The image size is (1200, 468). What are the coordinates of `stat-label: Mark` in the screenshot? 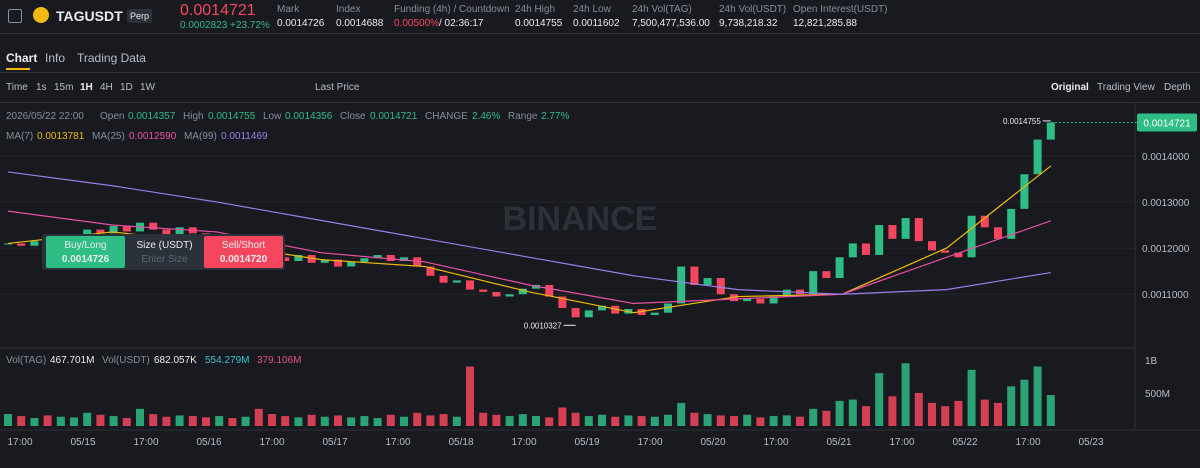 It's located at (288, 9).